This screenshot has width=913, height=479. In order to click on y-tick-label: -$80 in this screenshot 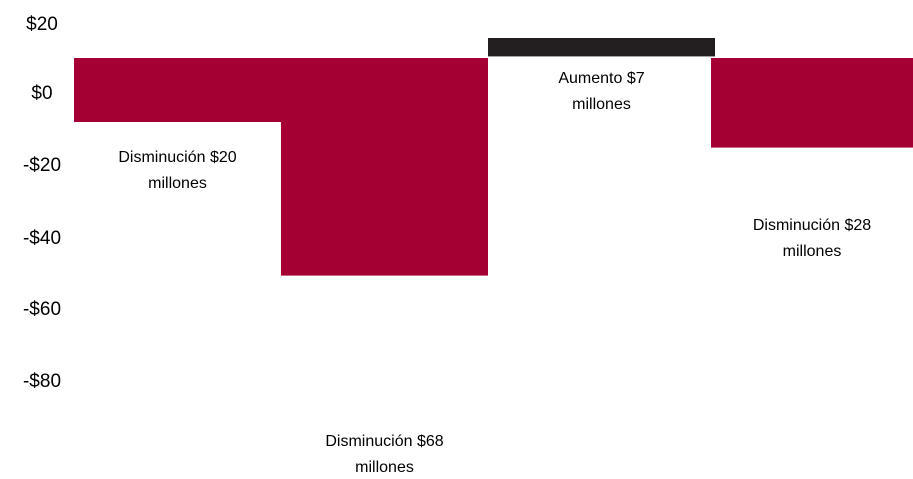, I will do `click(42, 381)`.